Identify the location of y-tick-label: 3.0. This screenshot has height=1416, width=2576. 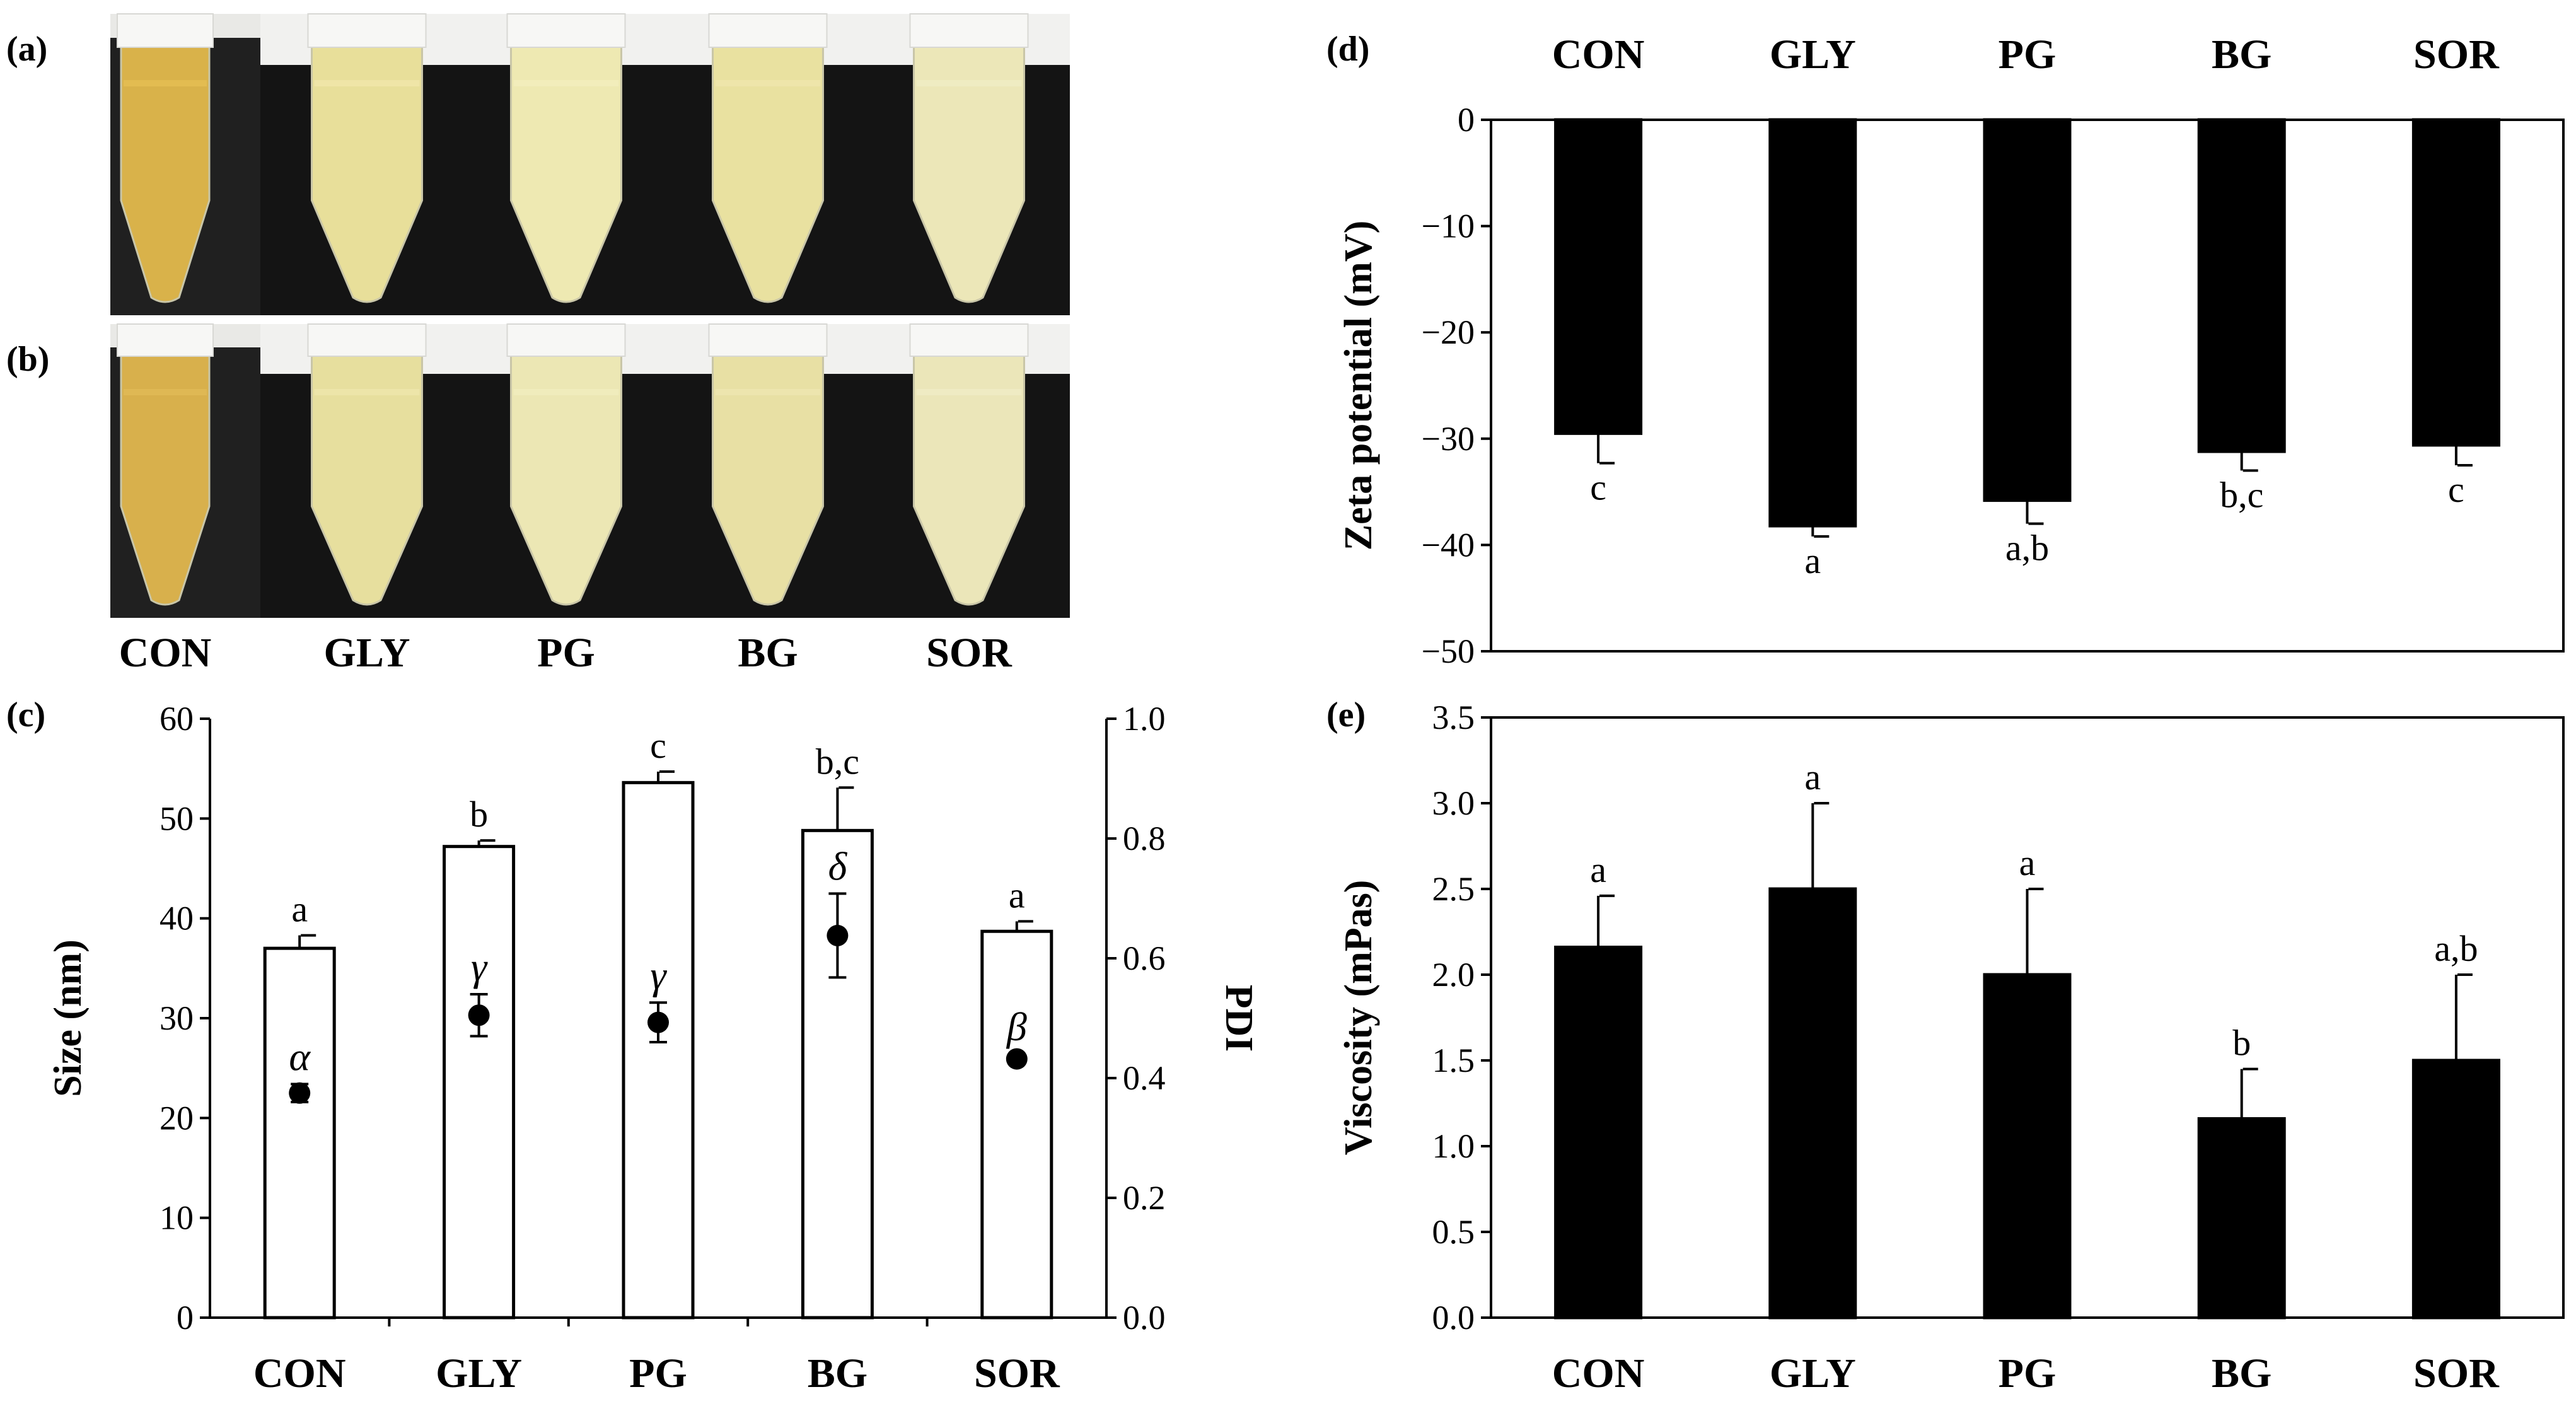
(1453, 803).